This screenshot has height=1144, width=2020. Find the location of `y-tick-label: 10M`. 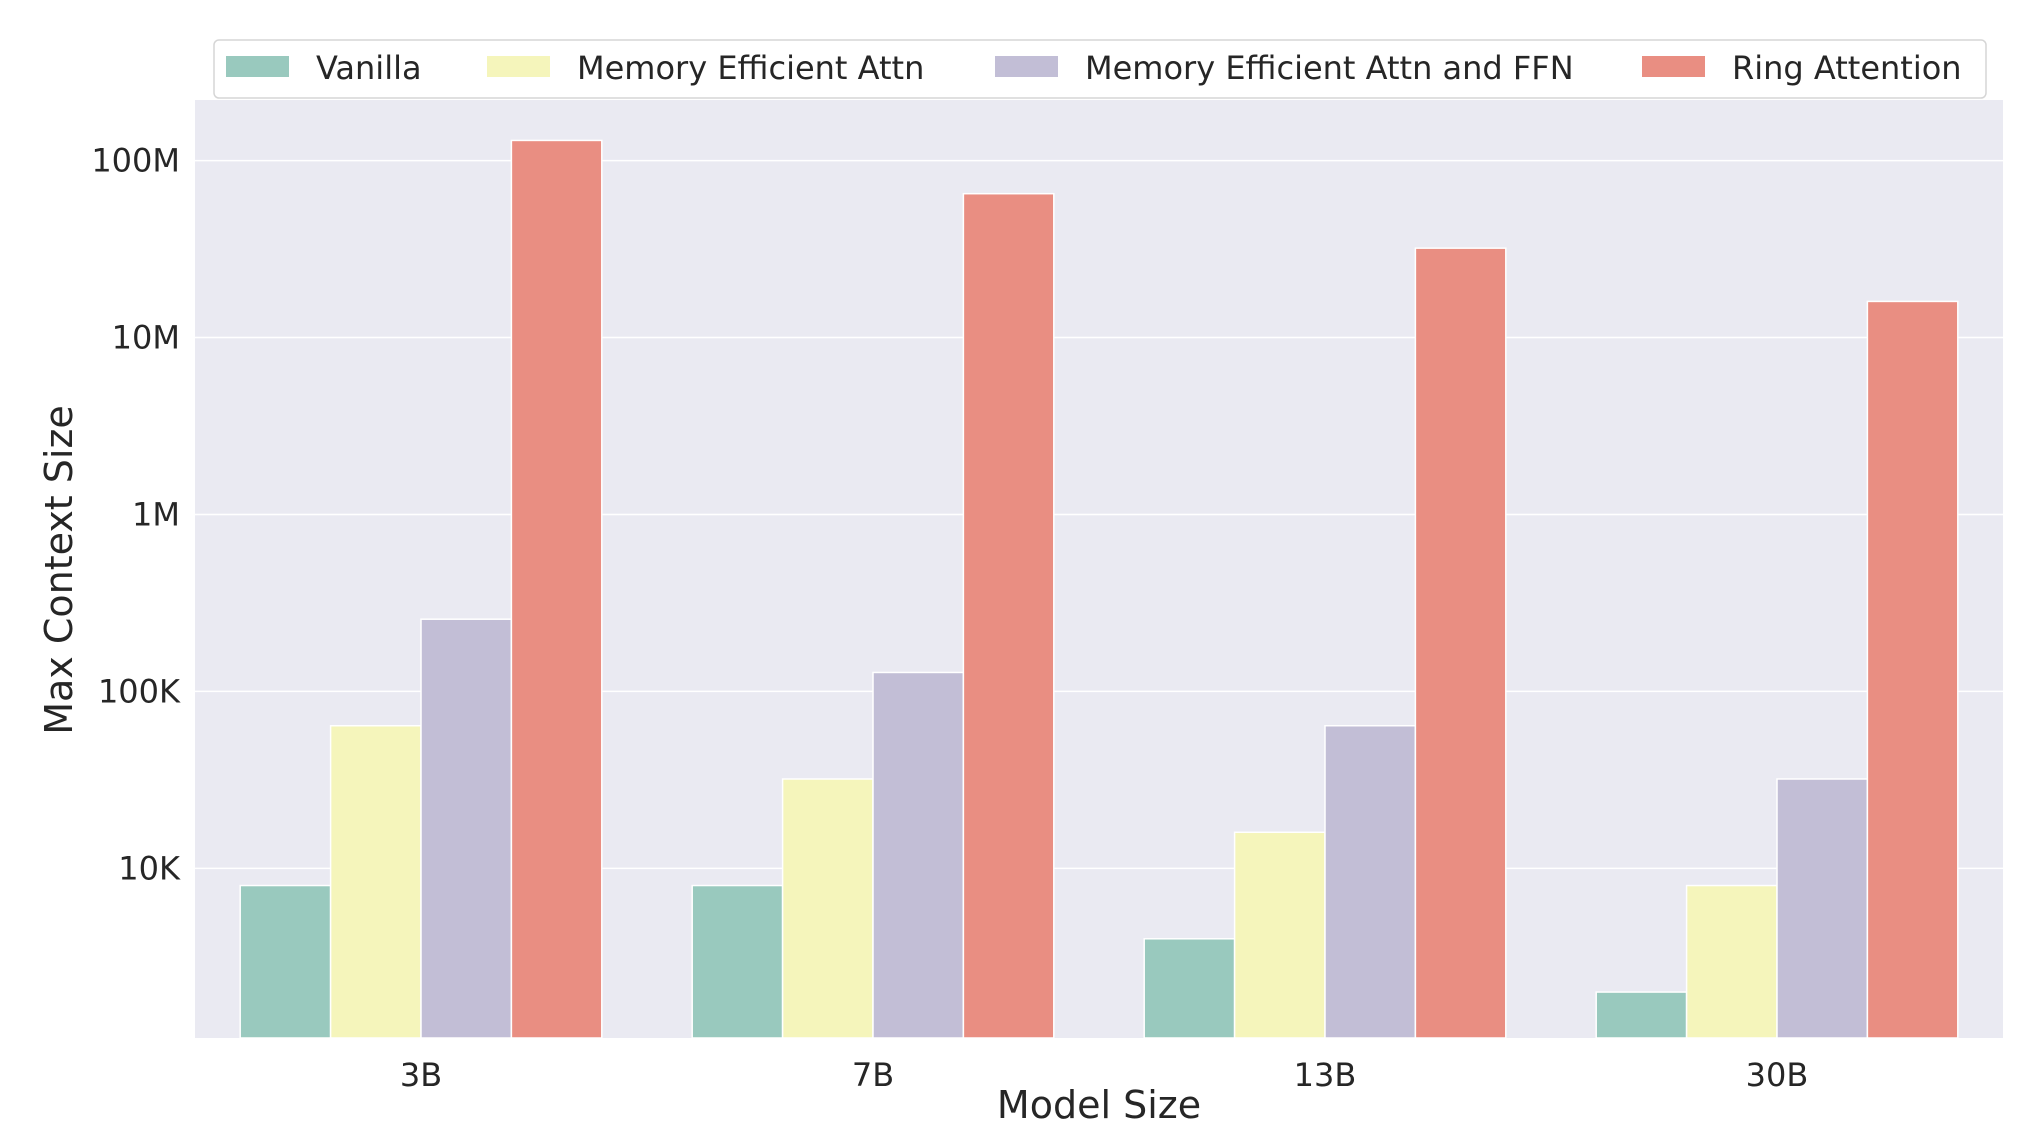

y-tick-label: 10M is located at coordinates (146, 338).